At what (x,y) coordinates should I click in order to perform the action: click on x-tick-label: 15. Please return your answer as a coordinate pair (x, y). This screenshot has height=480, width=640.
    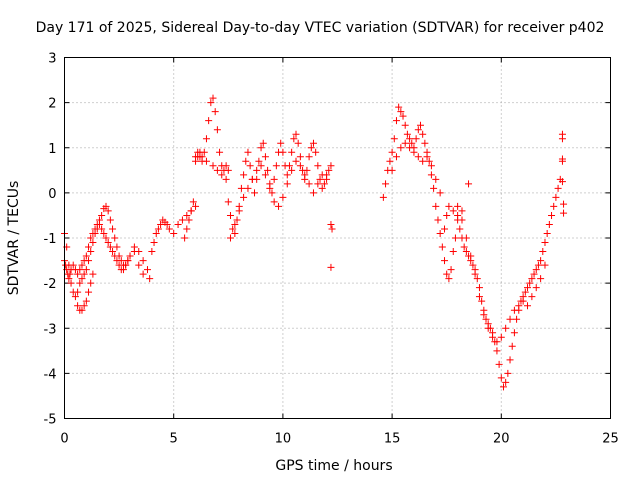
    Looking at the image, I should click on (392, 439).